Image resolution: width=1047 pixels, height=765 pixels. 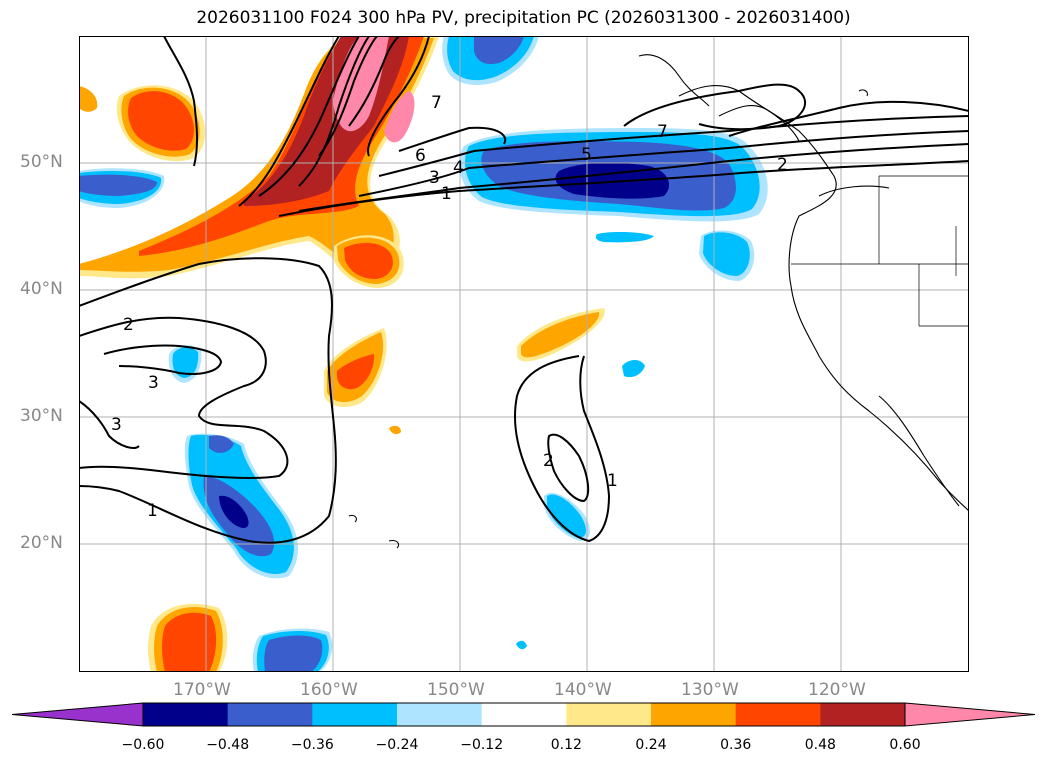 What do you see at coordinates (41, 289) in the screenshot?
I see `lat-label: 40°N` at bounding box center [41, 289].